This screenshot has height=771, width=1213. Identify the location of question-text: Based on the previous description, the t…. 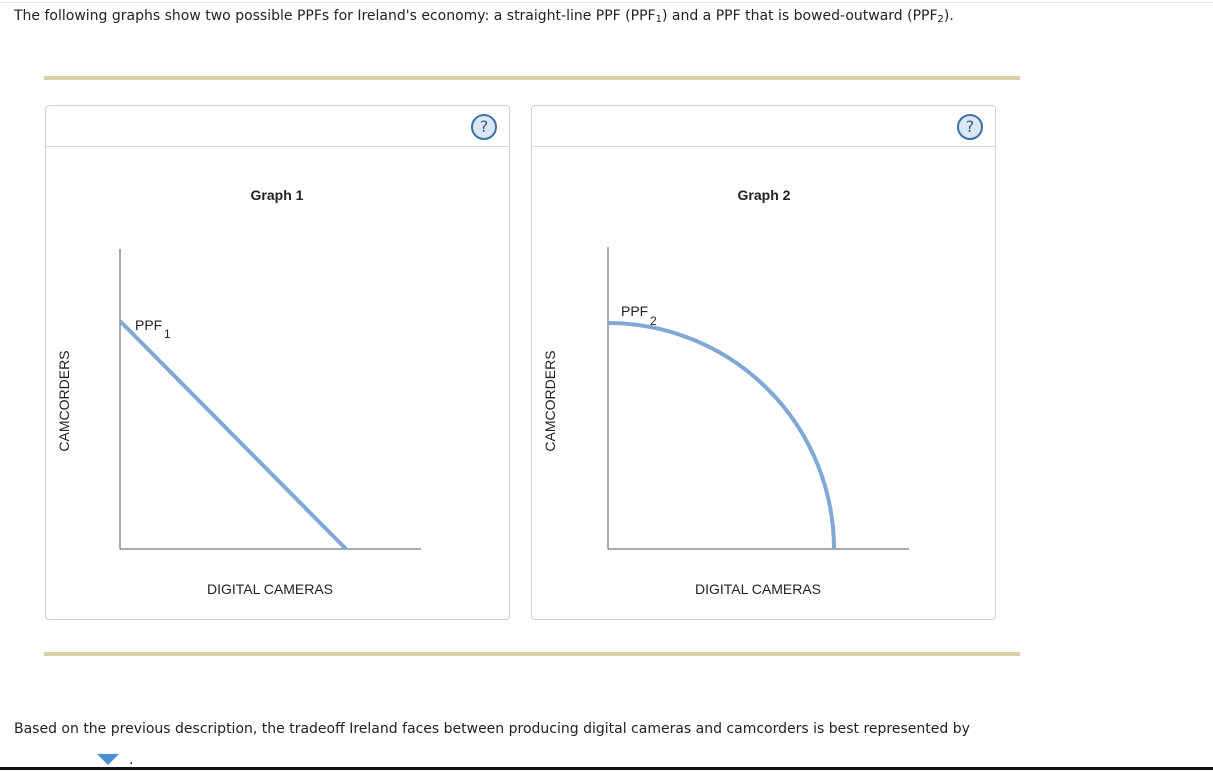
(492, 729).